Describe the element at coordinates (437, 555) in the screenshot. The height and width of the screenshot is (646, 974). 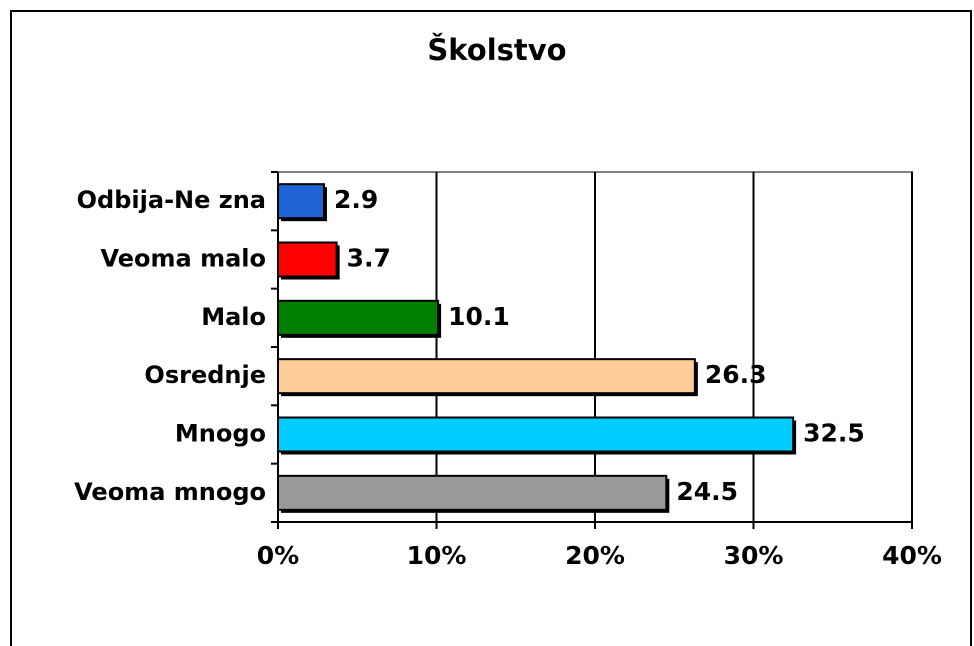
I see `x-tick-label: 10%` at that location.